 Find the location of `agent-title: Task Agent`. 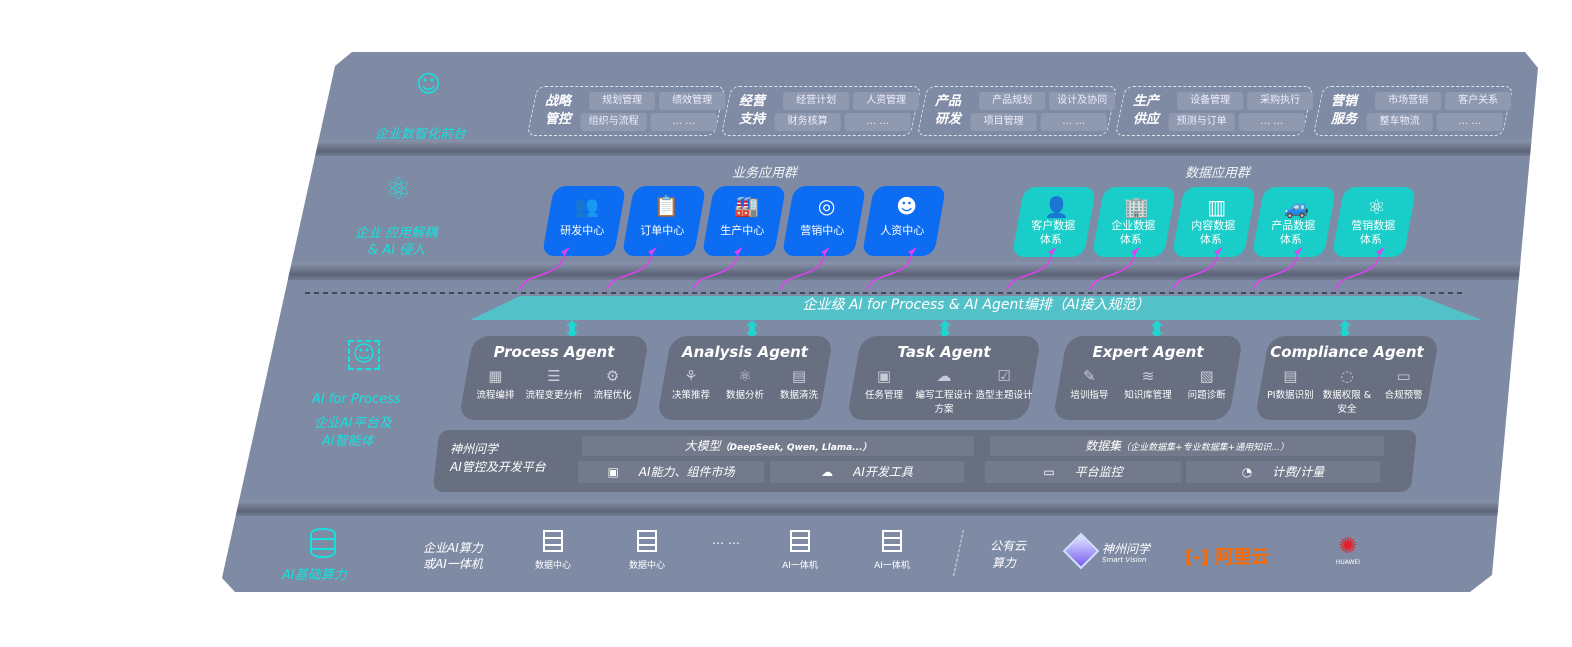

agent-title: Task Agent is located at coordinates (944, 352).